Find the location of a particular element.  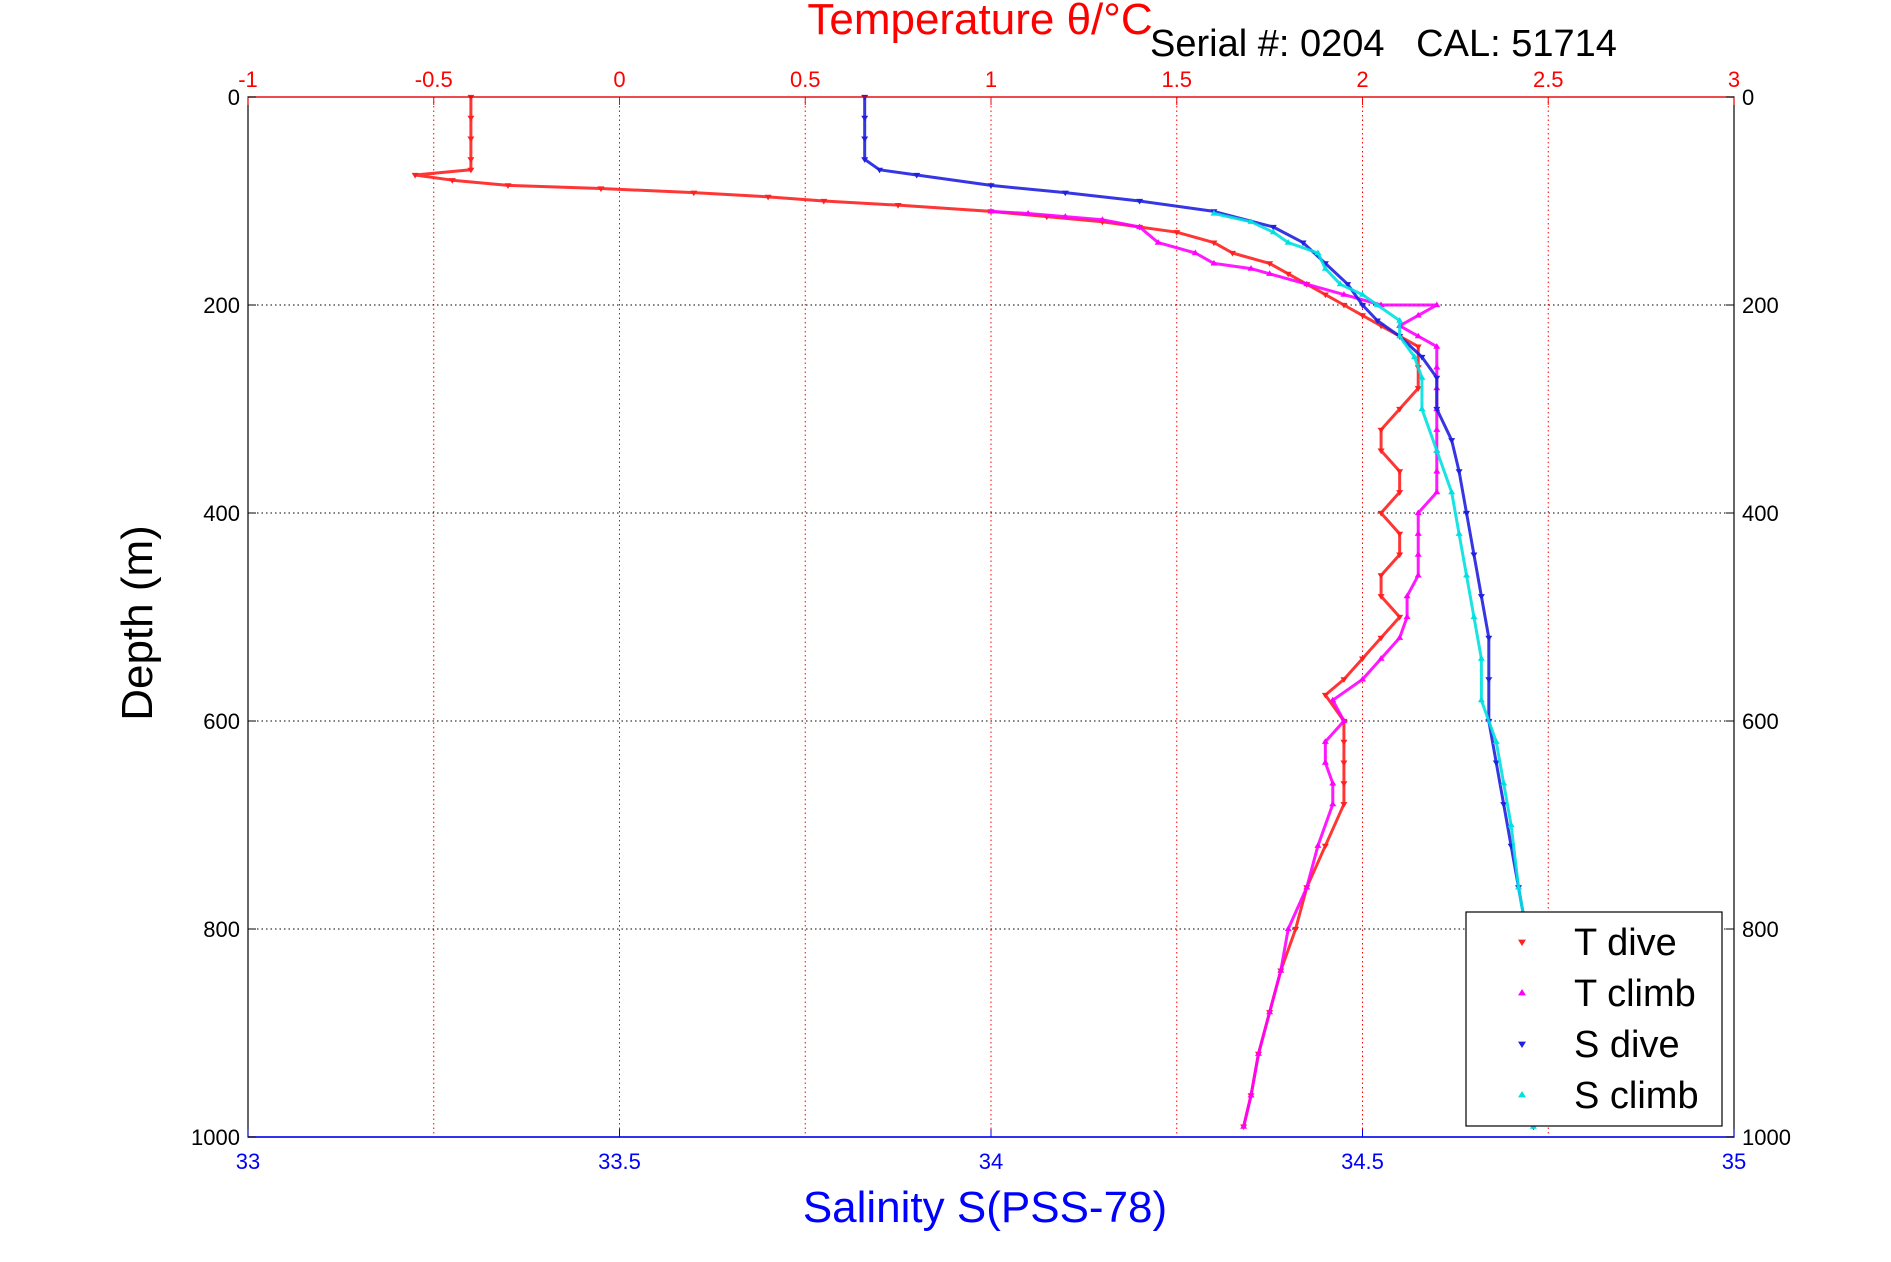

salinity-tick-label: 34.5 is located at coordinates (1362, 1161).